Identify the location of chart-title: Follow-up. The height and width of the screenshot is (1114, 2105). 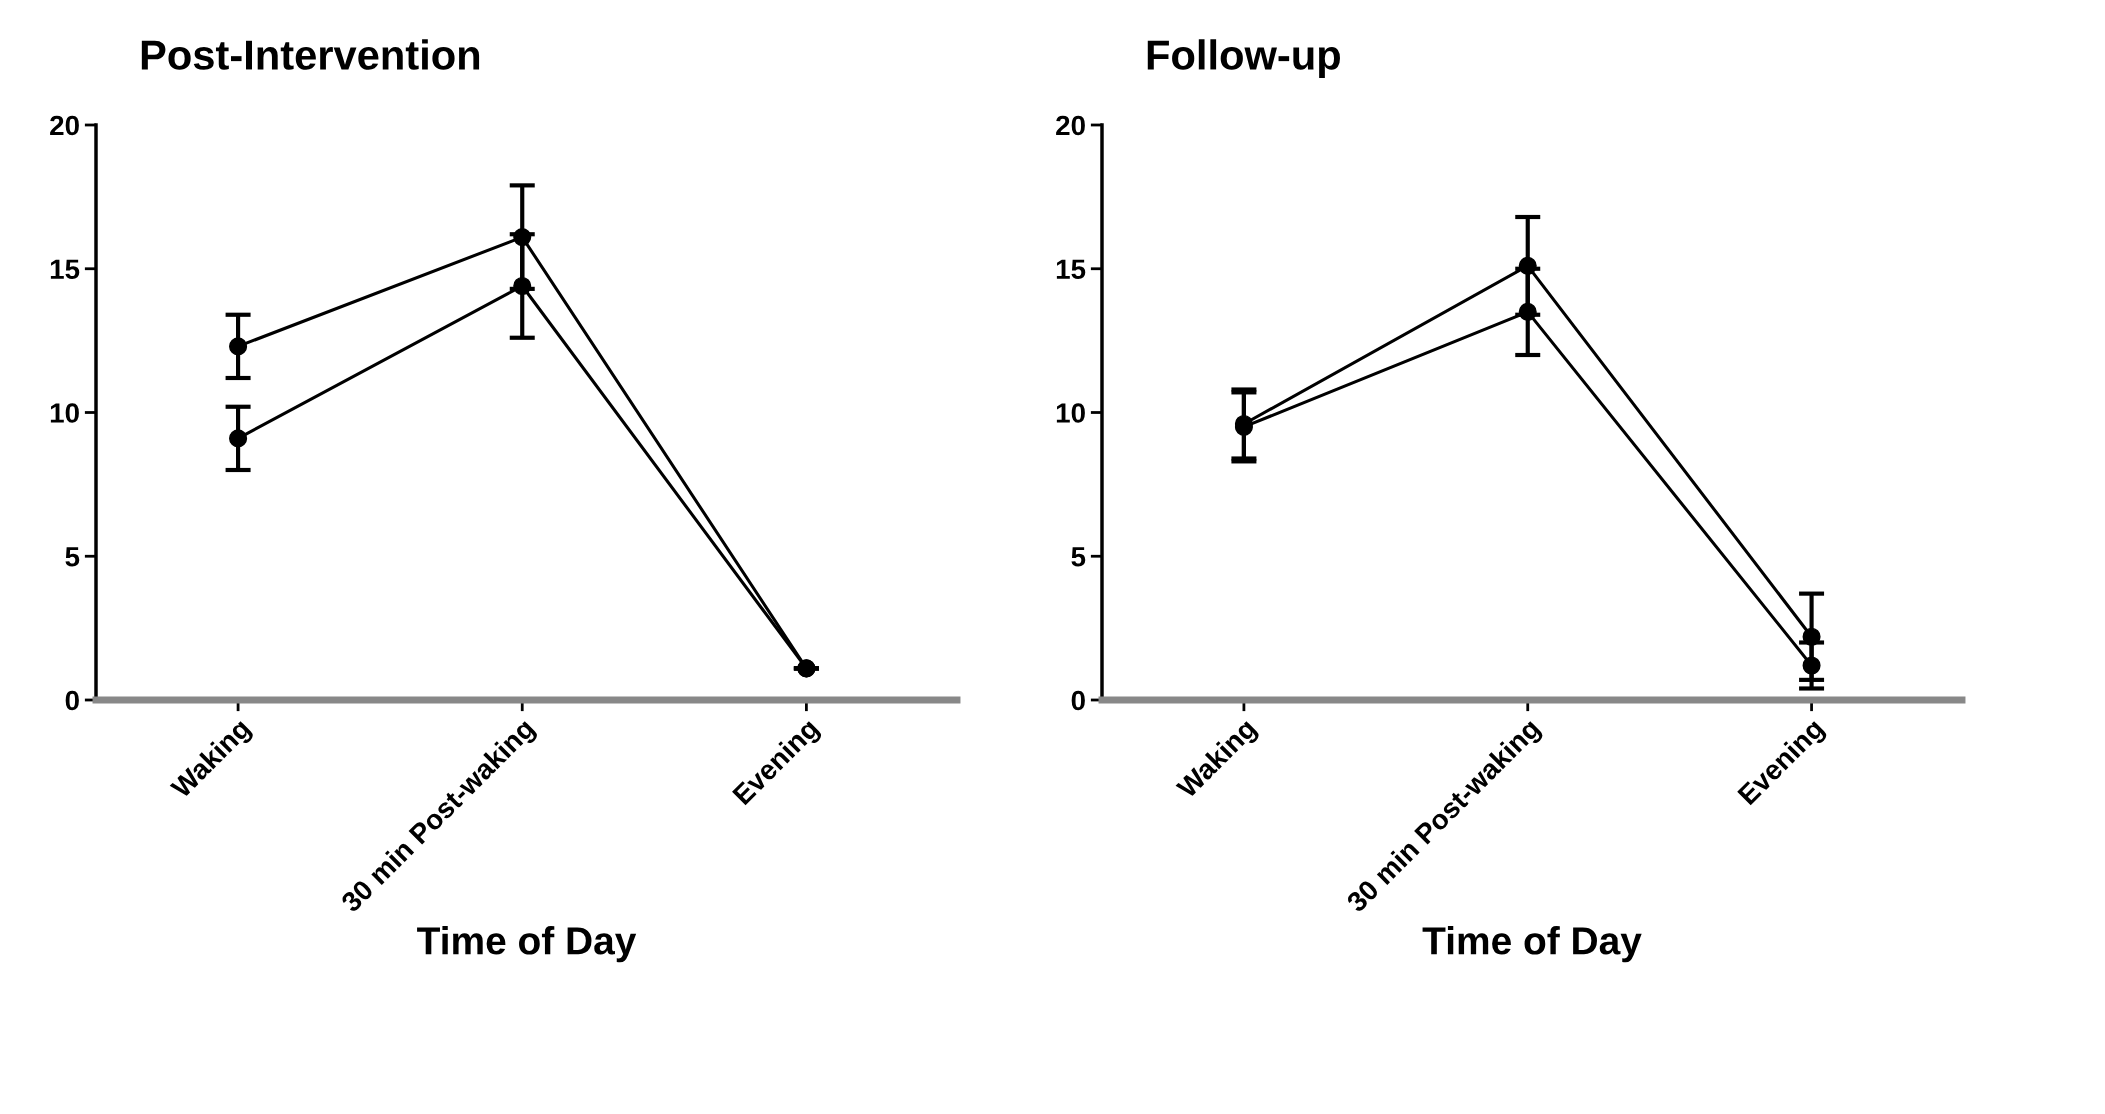
(1243, 59).